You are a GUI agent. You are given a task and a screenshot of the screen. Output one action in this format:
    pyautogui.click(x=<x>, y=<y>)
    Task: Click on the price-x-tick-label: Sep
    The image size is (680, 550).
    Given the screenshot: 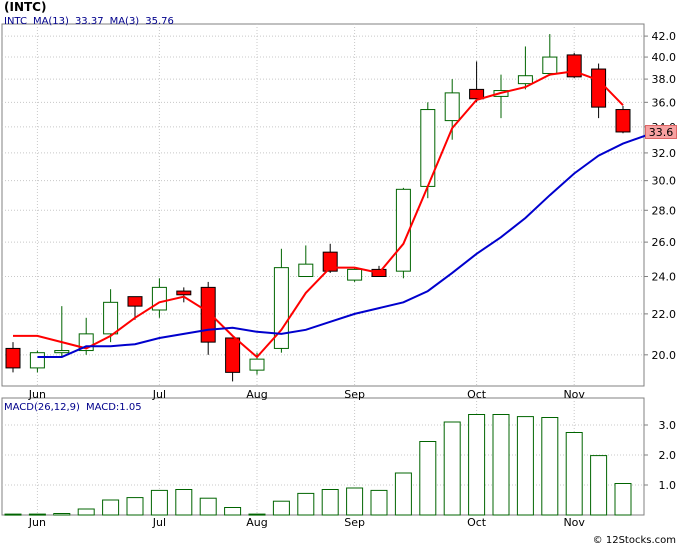 What is the action you would take?
    pyautogui.click(x=354, y=394)
    